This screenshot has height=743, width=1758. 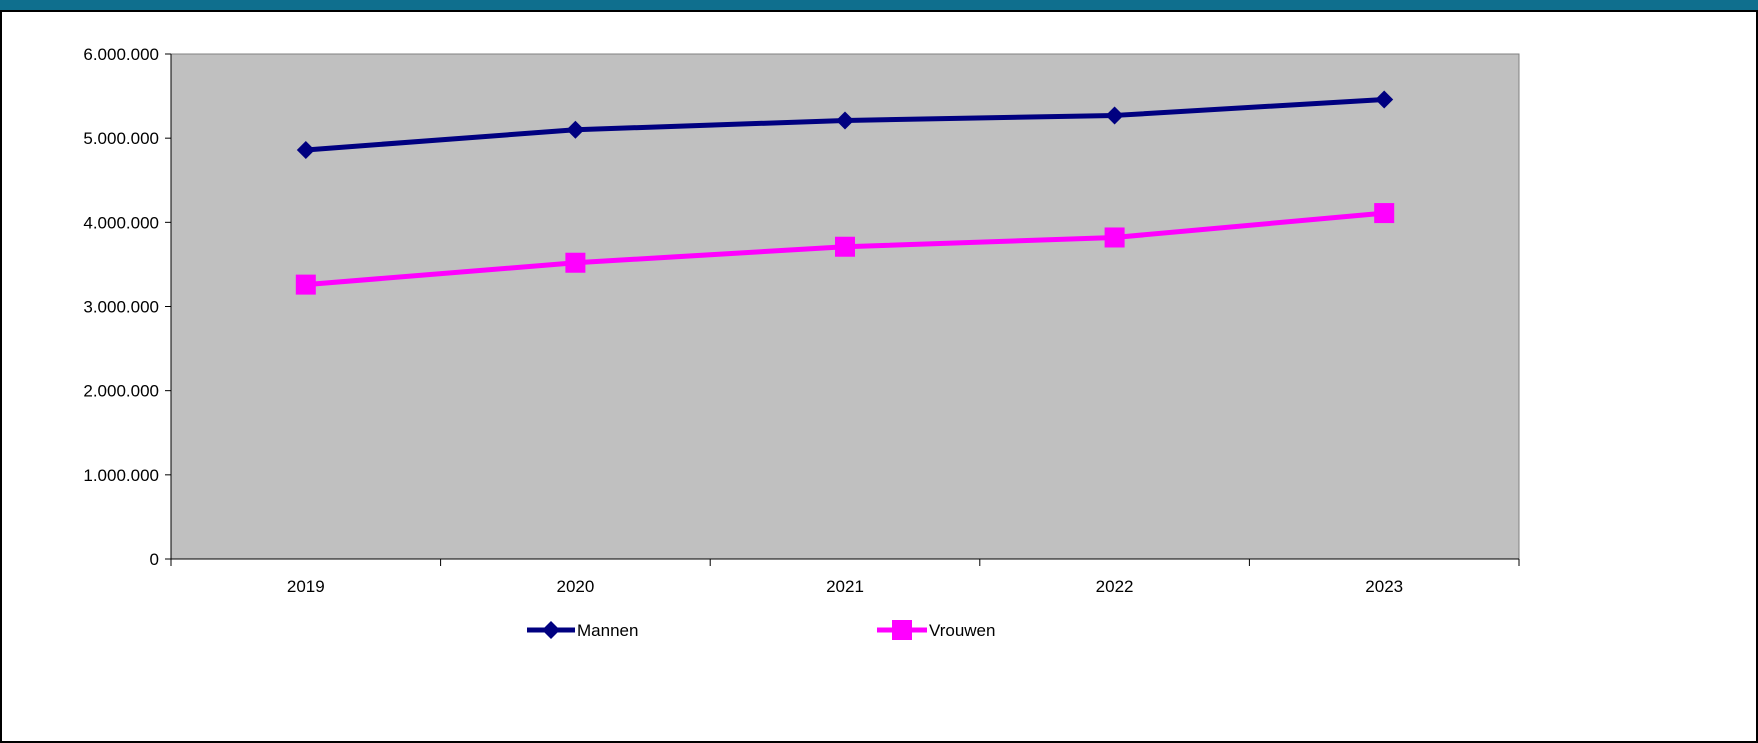 I want to click on y-tick-label: 1.000.000, so click(x=121, y=475).